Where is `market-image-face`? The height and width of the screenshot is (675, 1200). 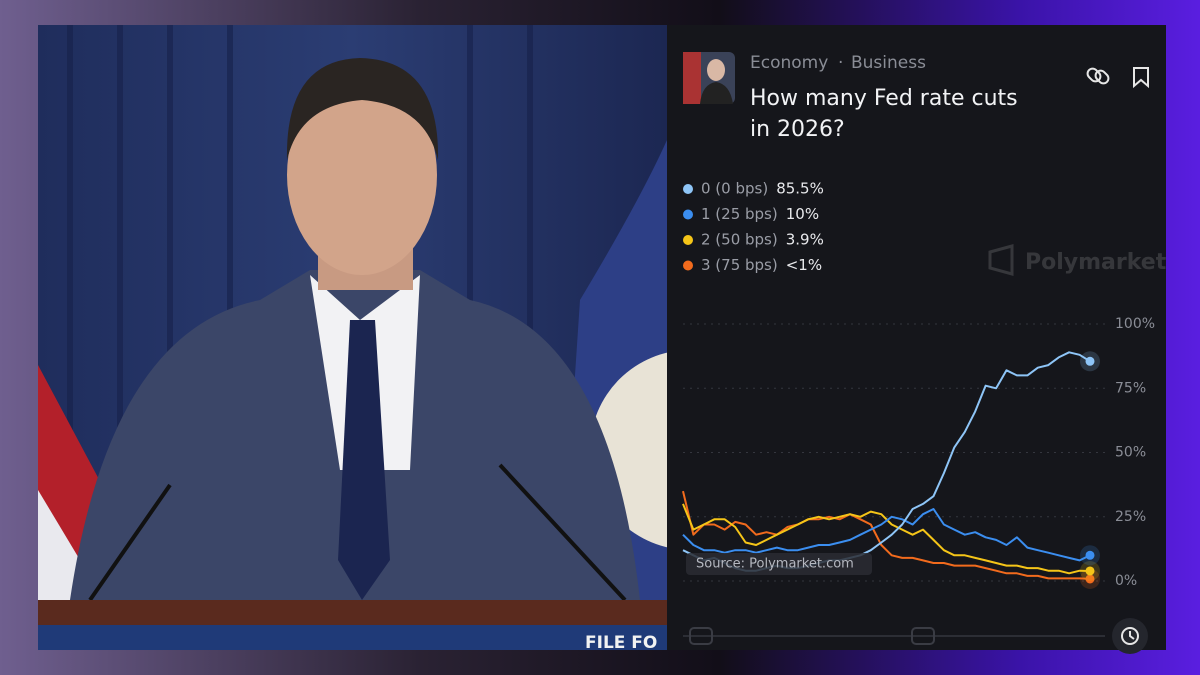 market-image-face is located at coordinates (716, 70).